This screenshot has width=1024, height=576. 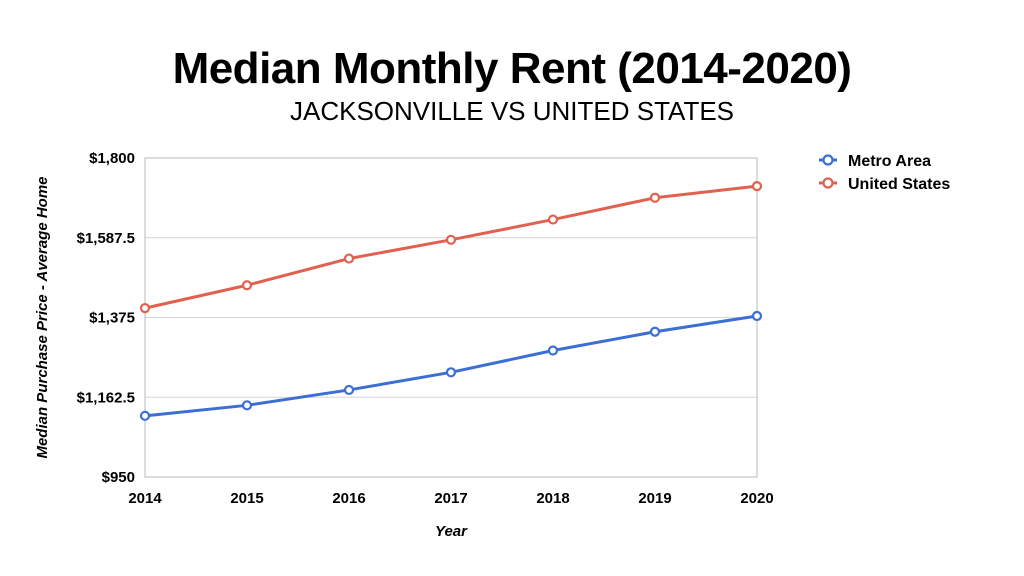 I want to click on y-axis-label: Median Purchase Price - Average Home, so click(x=42, y=317).